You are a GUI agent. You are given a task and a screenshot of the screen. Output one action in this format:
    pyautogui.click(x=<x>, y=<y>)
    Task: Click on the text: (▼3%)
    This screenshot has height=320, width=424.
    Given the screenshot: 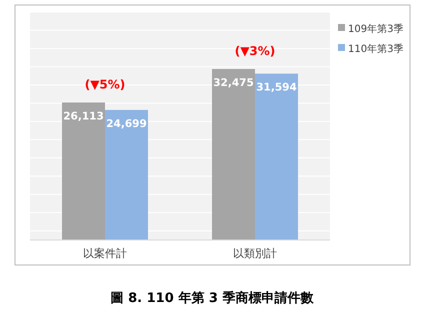 What is the action you would take?
    pyautogui.click(x=255, y=51)
    